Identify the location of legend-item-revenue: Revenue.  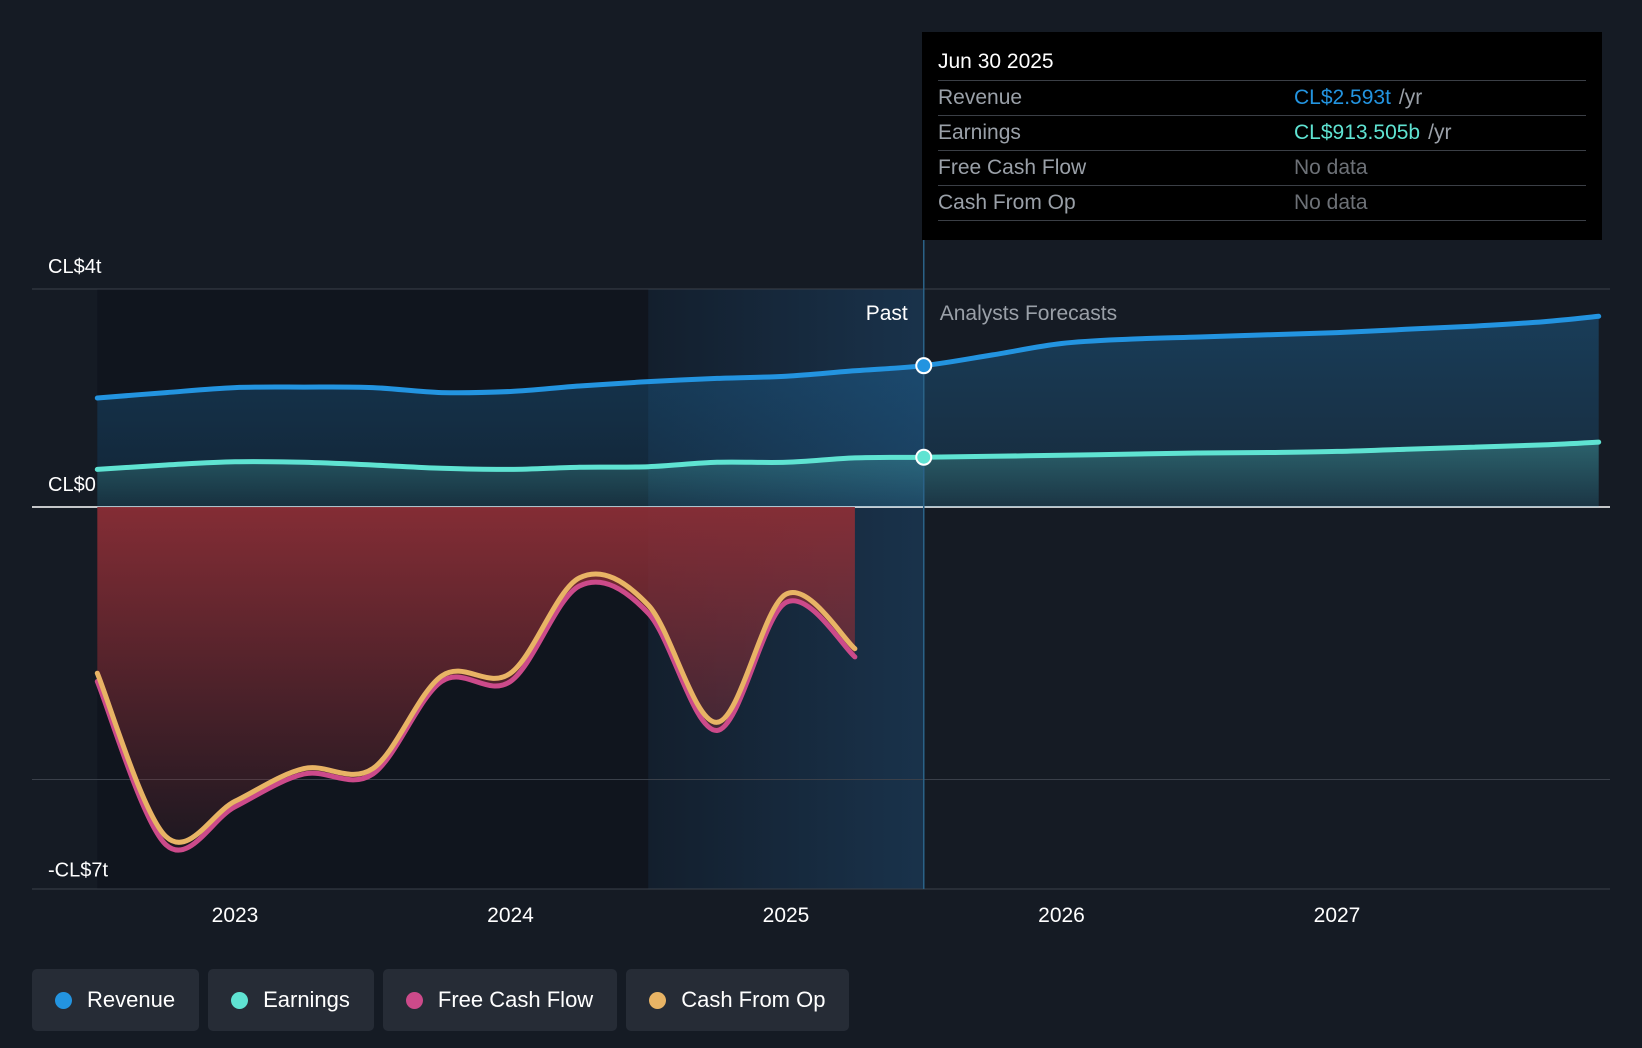
(116, 1000).